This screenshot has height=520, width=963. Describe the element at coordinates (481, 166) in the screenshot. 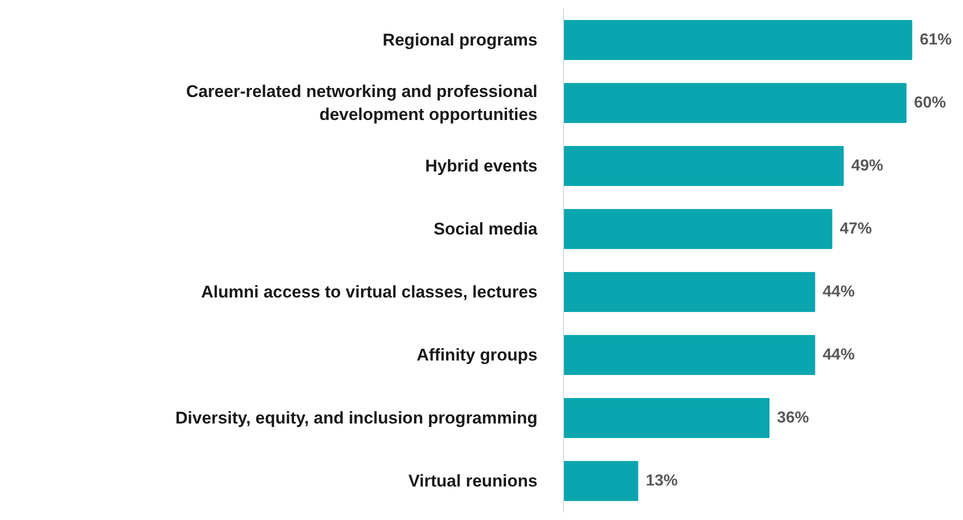

I see `y-tick-label: Hybrid events` at that location.